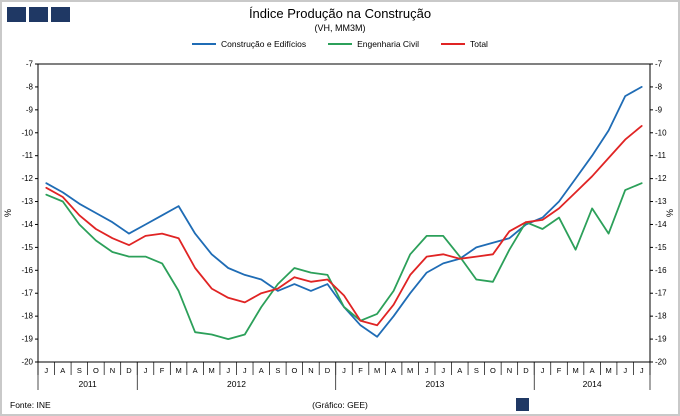 Image resolution: width=680 pixels, height=416 pixels. Describe the element at coordinates (30, 405) in the screenshot. I see `source-label: Fonte: INE` at that location.